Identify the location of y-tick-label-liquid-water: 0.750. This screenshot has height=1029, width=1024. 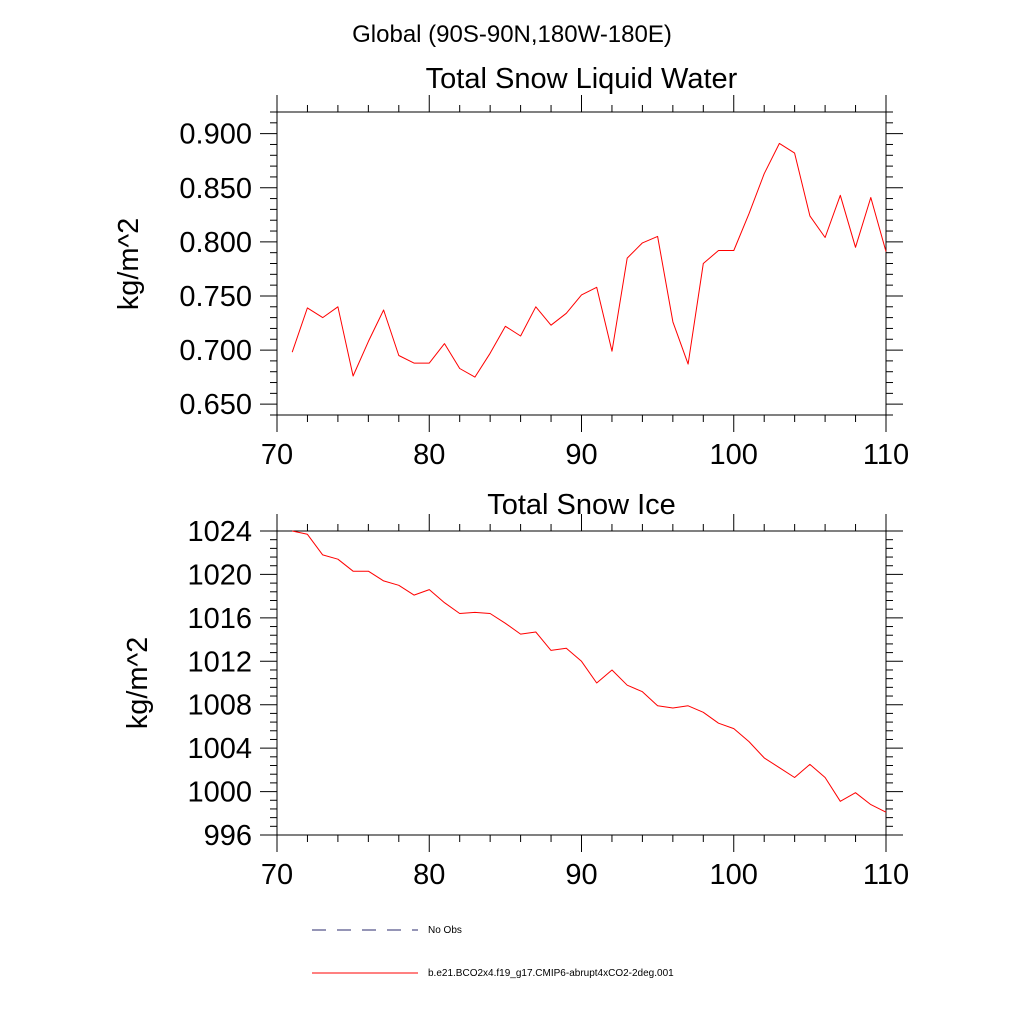
(215, 297).